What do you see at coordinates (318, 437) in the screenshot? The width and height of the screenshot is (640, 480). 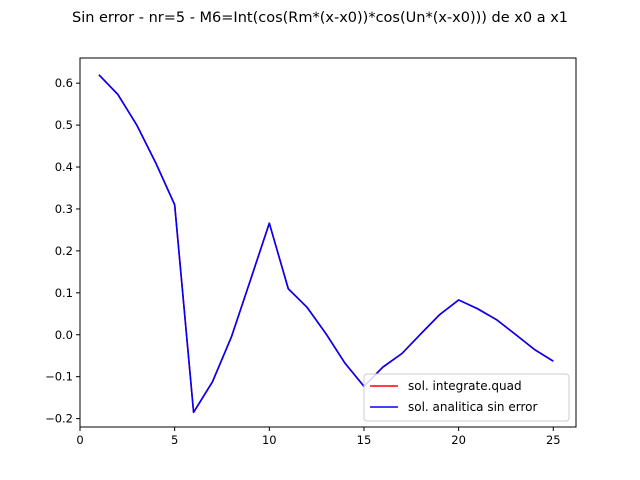 I see `x-axis-ticks: 0 5 10 15 20 25` at bounding box center [318, 437].